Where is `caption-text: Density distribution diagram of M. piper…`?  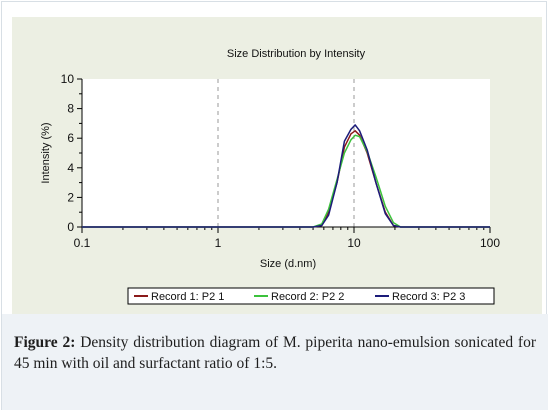 caption-text: Density distribution diagram of M. piper… is located at coordinates (275, 353).